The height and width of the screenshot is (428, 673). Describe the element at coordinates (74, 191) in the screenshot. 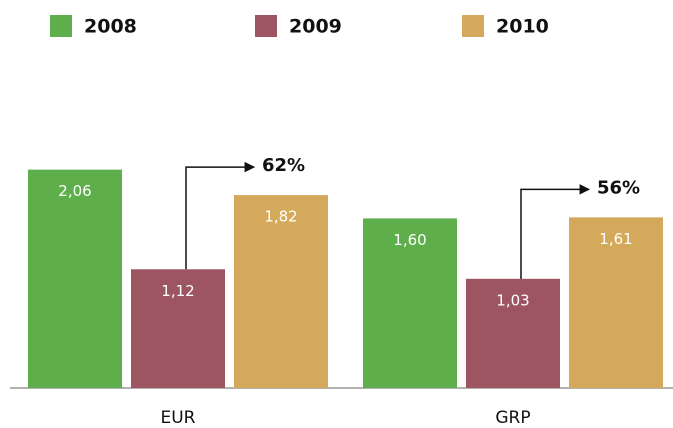

I see `value-label: 2,06` at that location.